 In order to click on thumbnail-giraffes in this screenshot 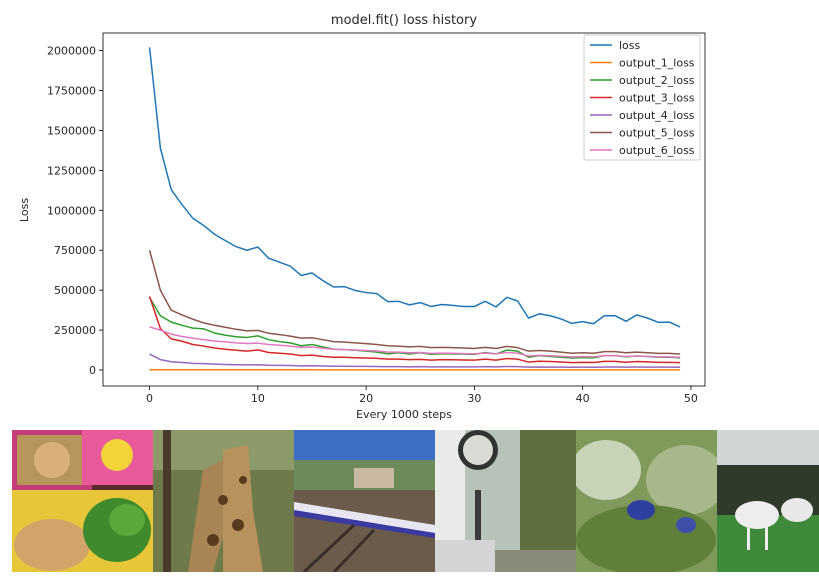, I will do `click(223, 501)`.